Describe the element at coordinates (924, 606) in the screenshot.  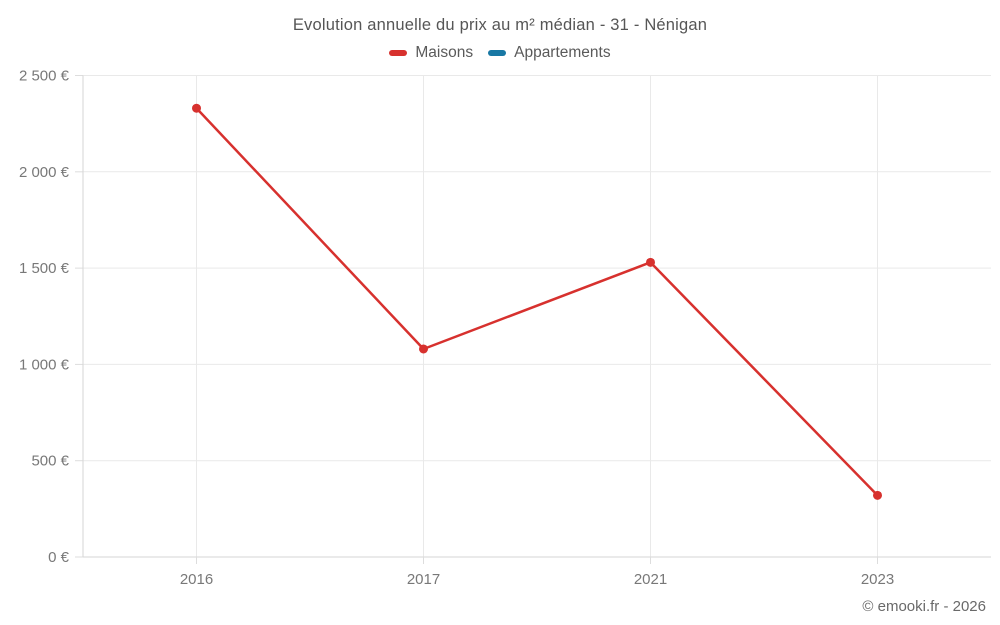
I see `copyright-footer: © emooki.fr - 2026` at that location.